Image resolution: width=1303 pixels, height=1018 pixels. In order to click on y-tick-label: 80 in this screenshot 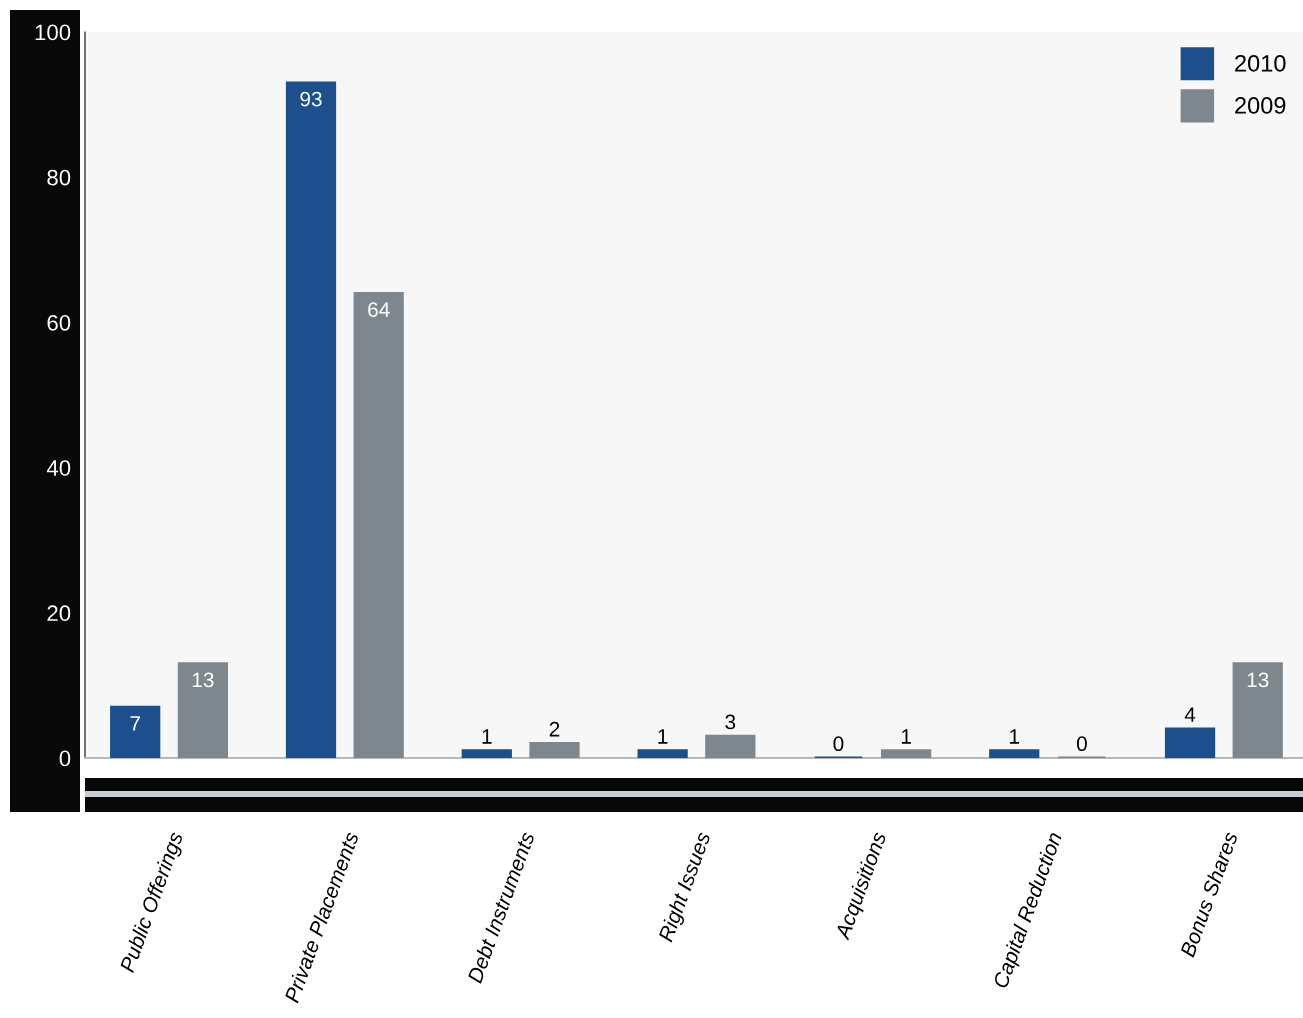, I will do `click(59, 177)`.